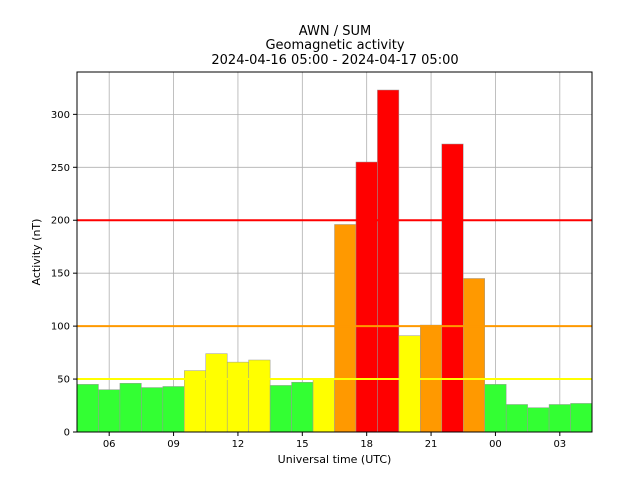 Image resolution: width=640 pixels, height=480 pixels. Describe the element at coordinates (302, 444) in the screenshot. I see `x-tick-label: 15` at that location.